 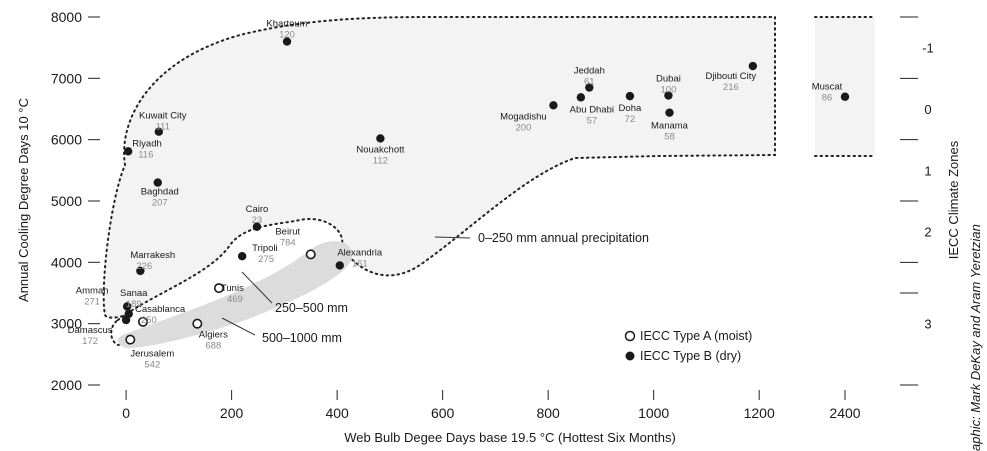 I want to click on credit: aphic: Mark DeKay and Aram Yeretzian, so click(x=975, y=337).